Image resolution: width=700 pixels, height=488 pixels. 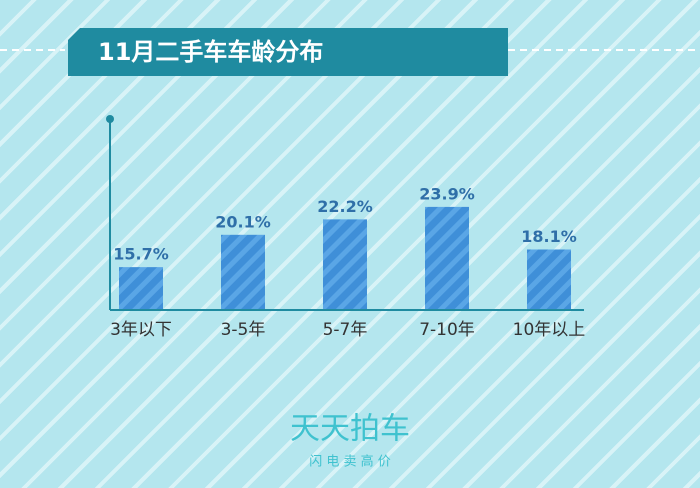 I want to click on value-label: 20.1%, so click(x=243, y=221).